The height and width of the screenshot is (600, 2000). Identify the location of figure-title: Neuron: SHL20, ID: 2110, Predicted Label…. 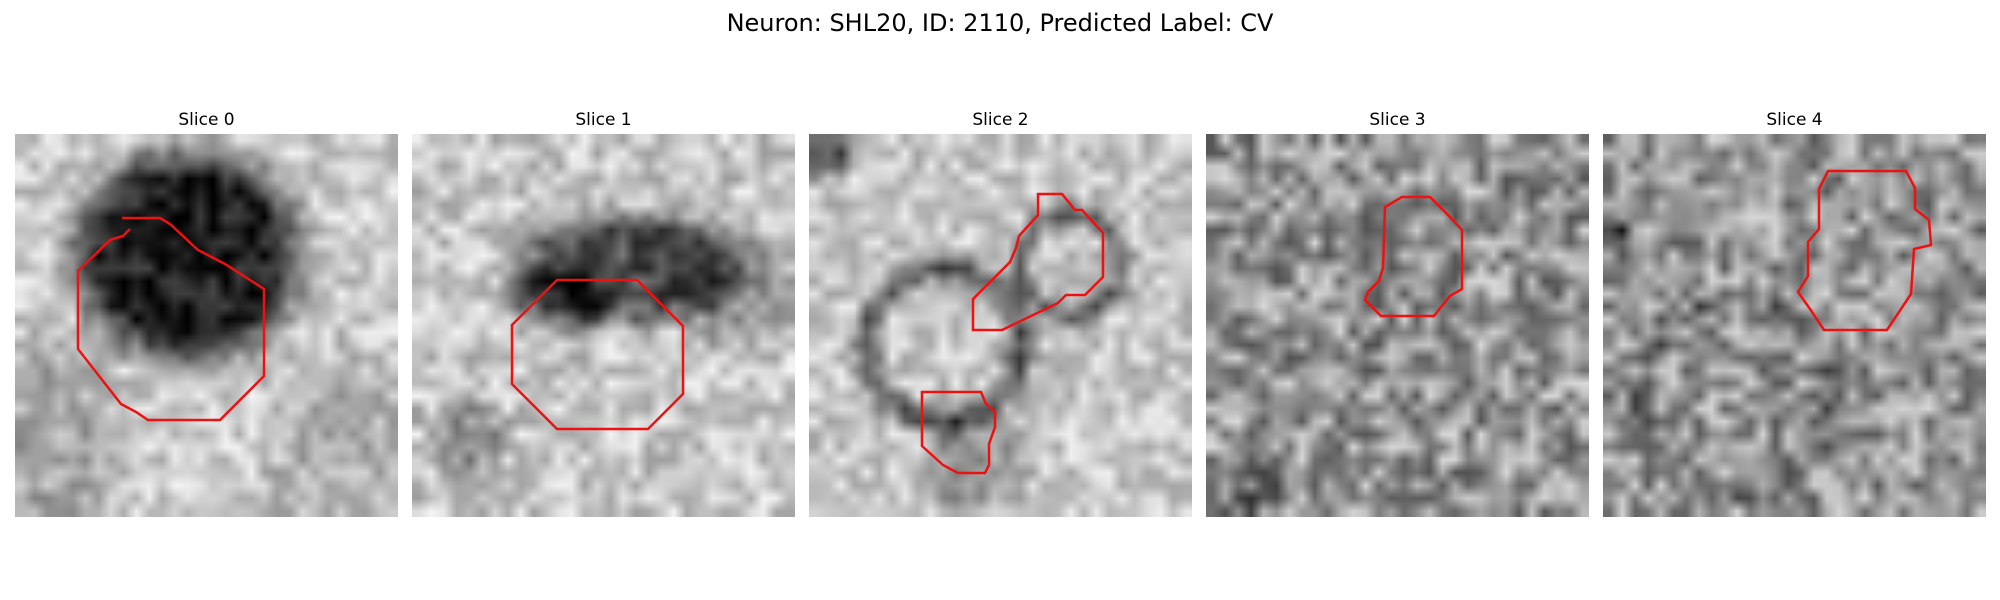
(1000, 23).